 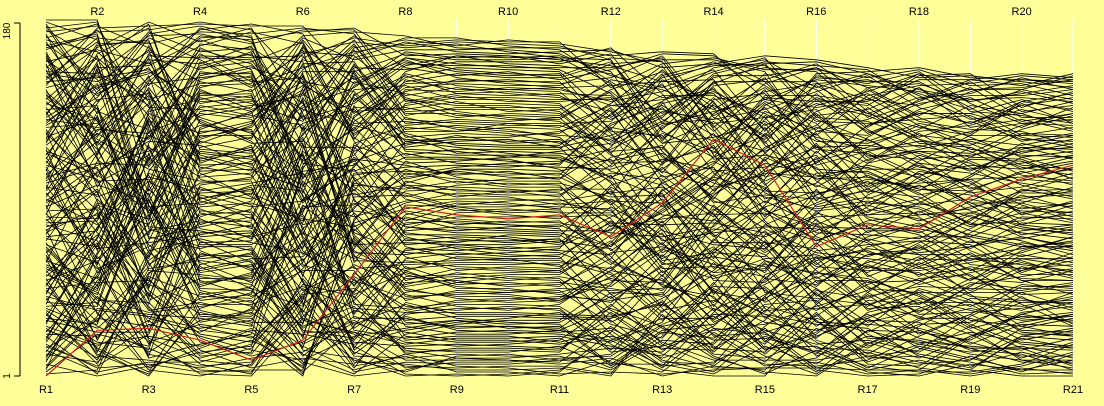 I want to click on axis-label-r17: R17, so click(x=868, y=390).